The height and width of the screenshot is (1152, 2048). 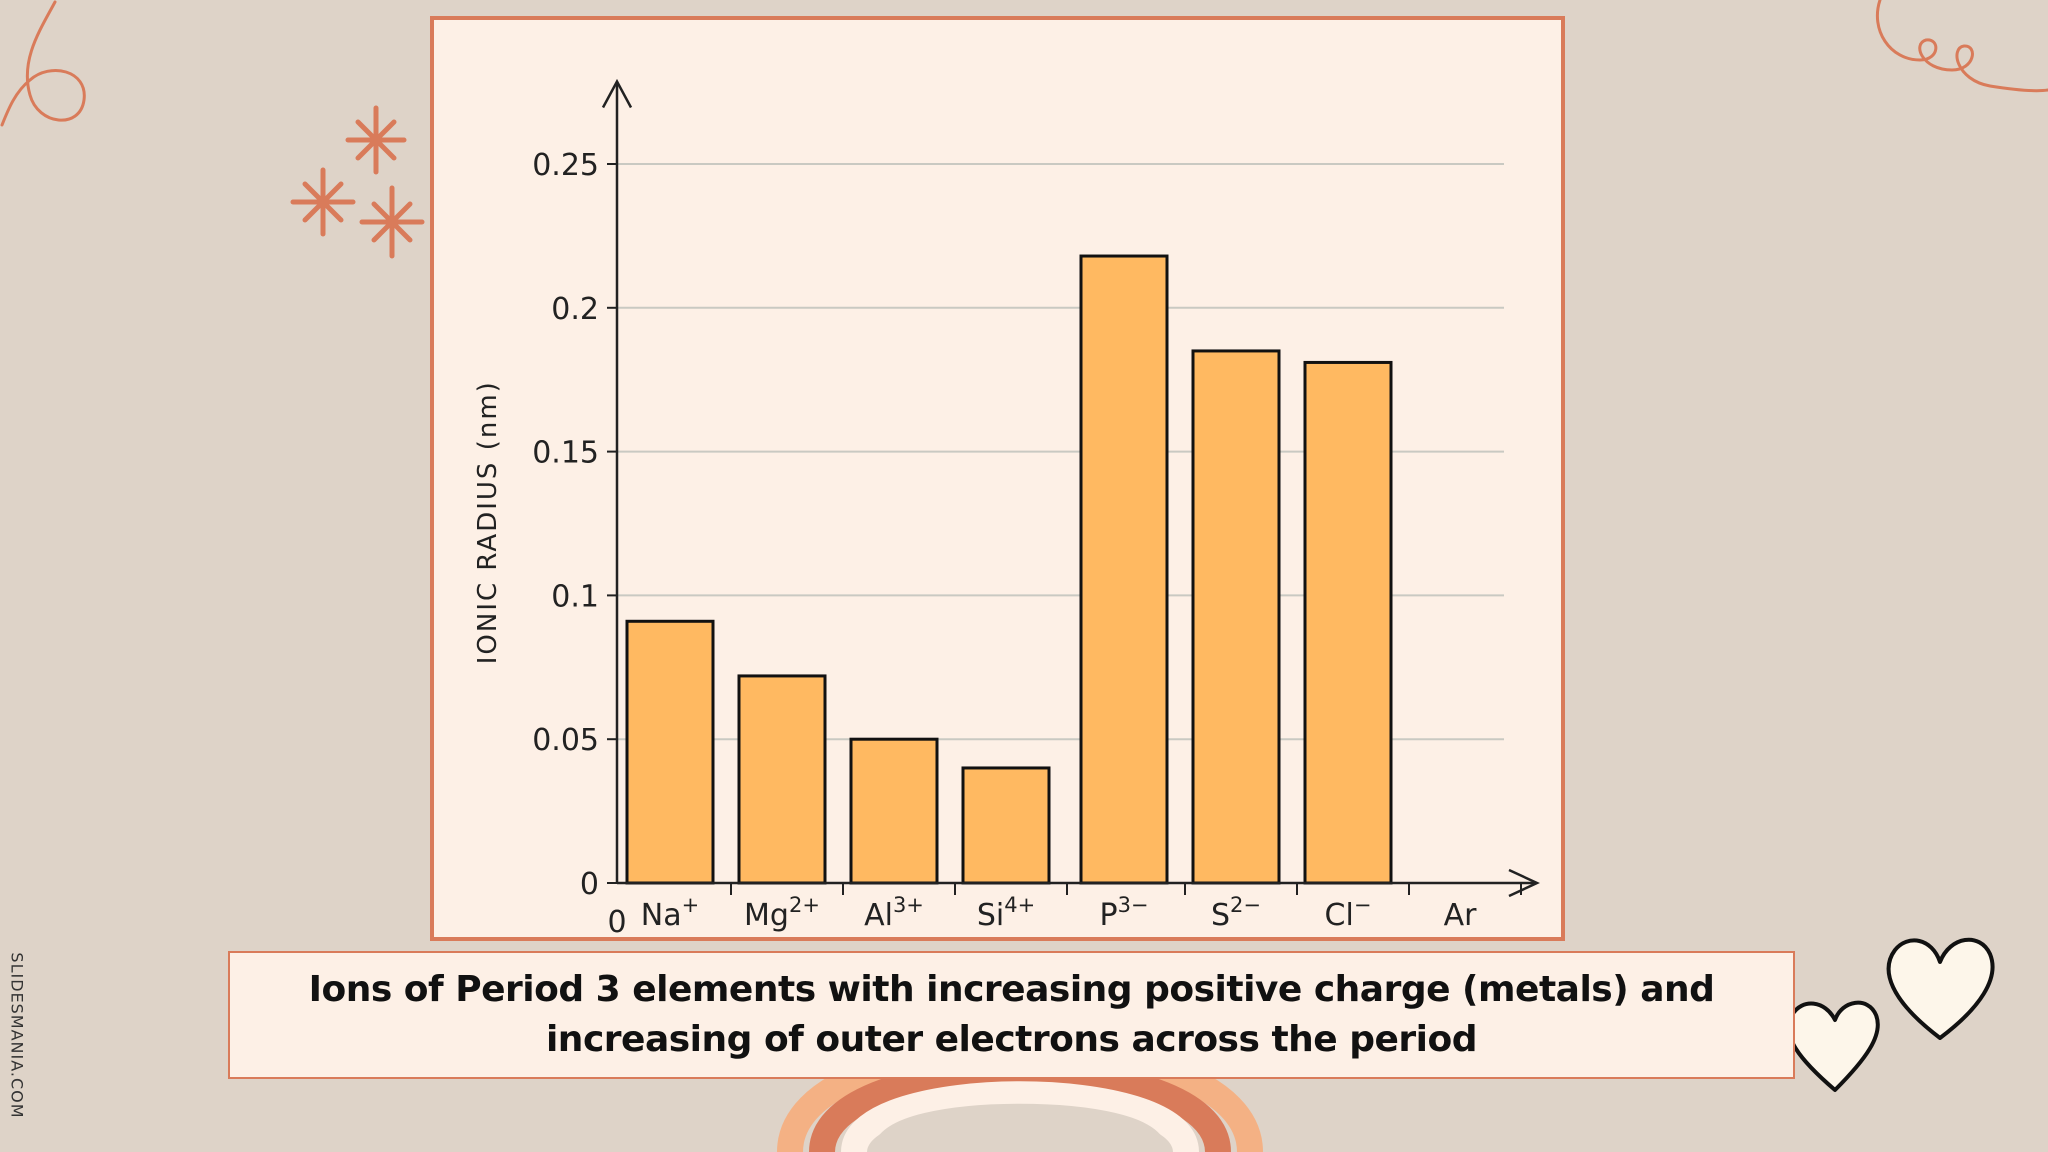 What do you see at coordinates (894, 811) in the screenshot?
I see `bar-Al` at bounding box center [894, 811].